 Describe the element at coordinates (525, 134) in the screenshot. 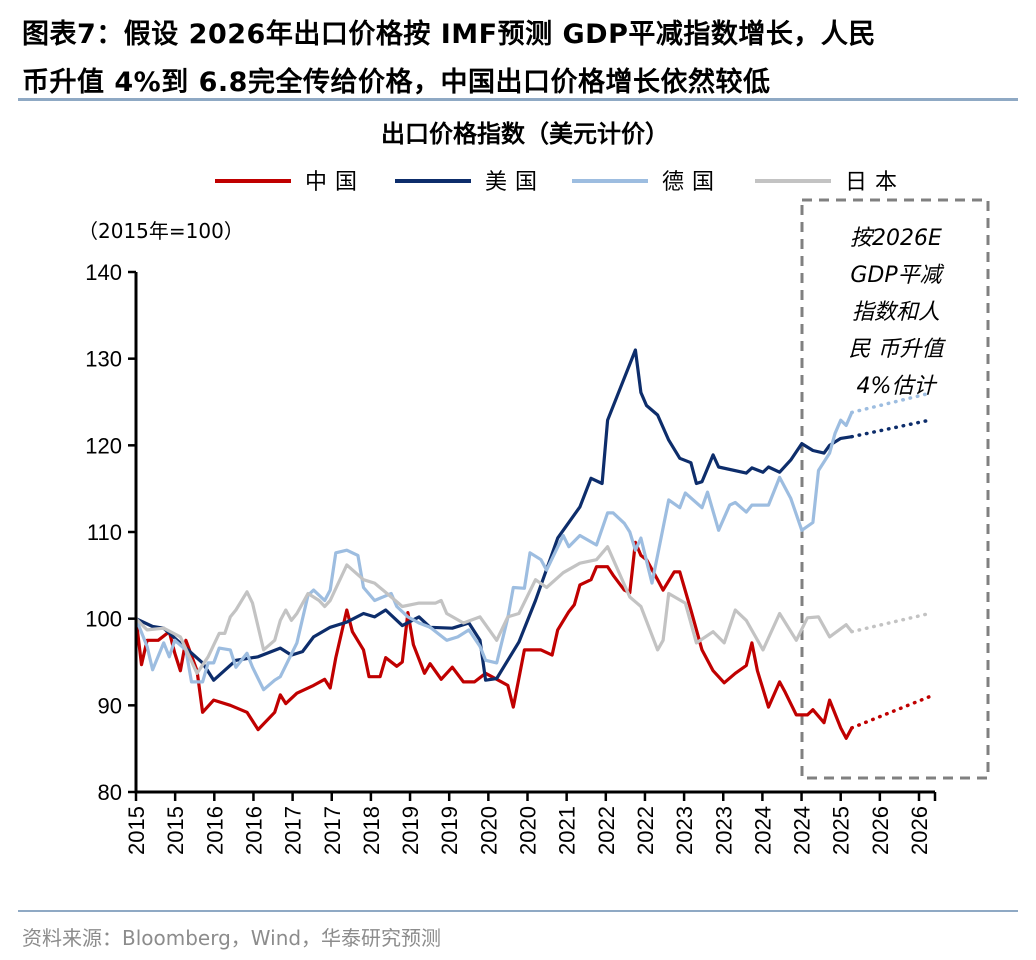

I see `chart-title: 出口价格指数（美元计价）` at that location.